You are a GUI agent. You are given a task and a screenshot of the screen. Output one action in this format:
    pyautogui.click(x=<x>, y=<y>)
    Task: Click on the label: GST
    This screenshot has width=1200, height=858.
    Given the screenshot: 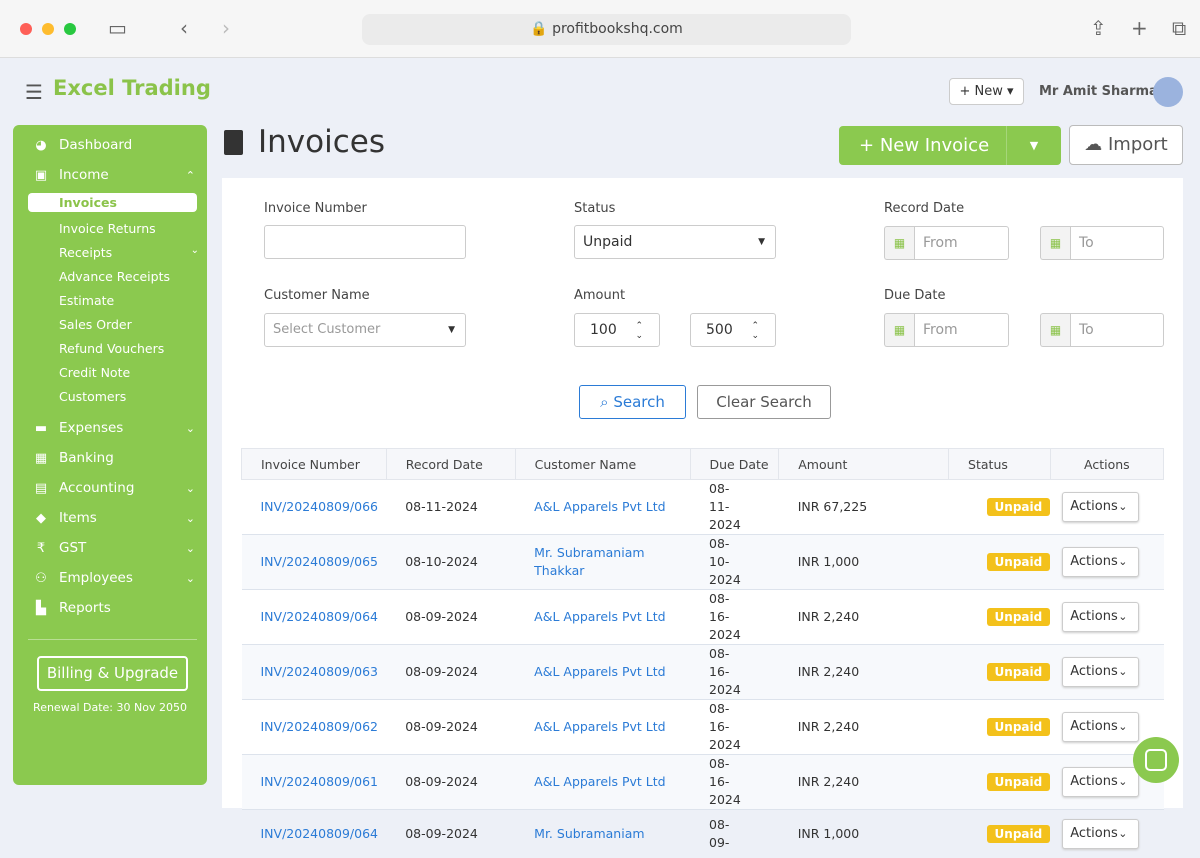 What is the action you would take?
    pyautogui.click(x=72, y=548)
    